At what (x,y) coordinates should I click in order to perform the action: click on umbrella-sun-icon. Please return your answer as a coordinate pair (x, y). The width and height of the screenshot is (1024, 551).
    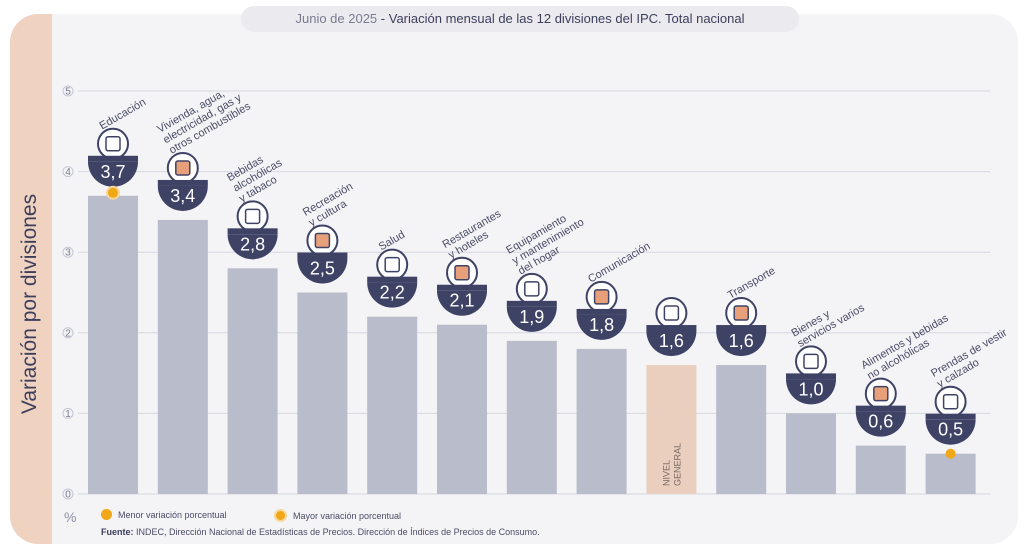
    Looking at the image, I should click on (322, 240).